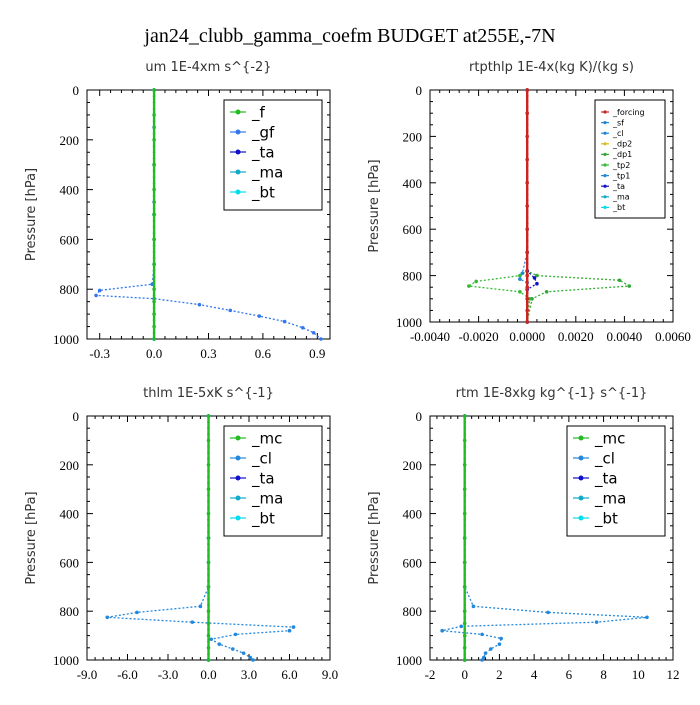 This screenshot has width=700, height=705. What do you see at coordinates (673, 674) in the screenshot?
I see `x-tick-label: 12` at bounding box center [673, 674].